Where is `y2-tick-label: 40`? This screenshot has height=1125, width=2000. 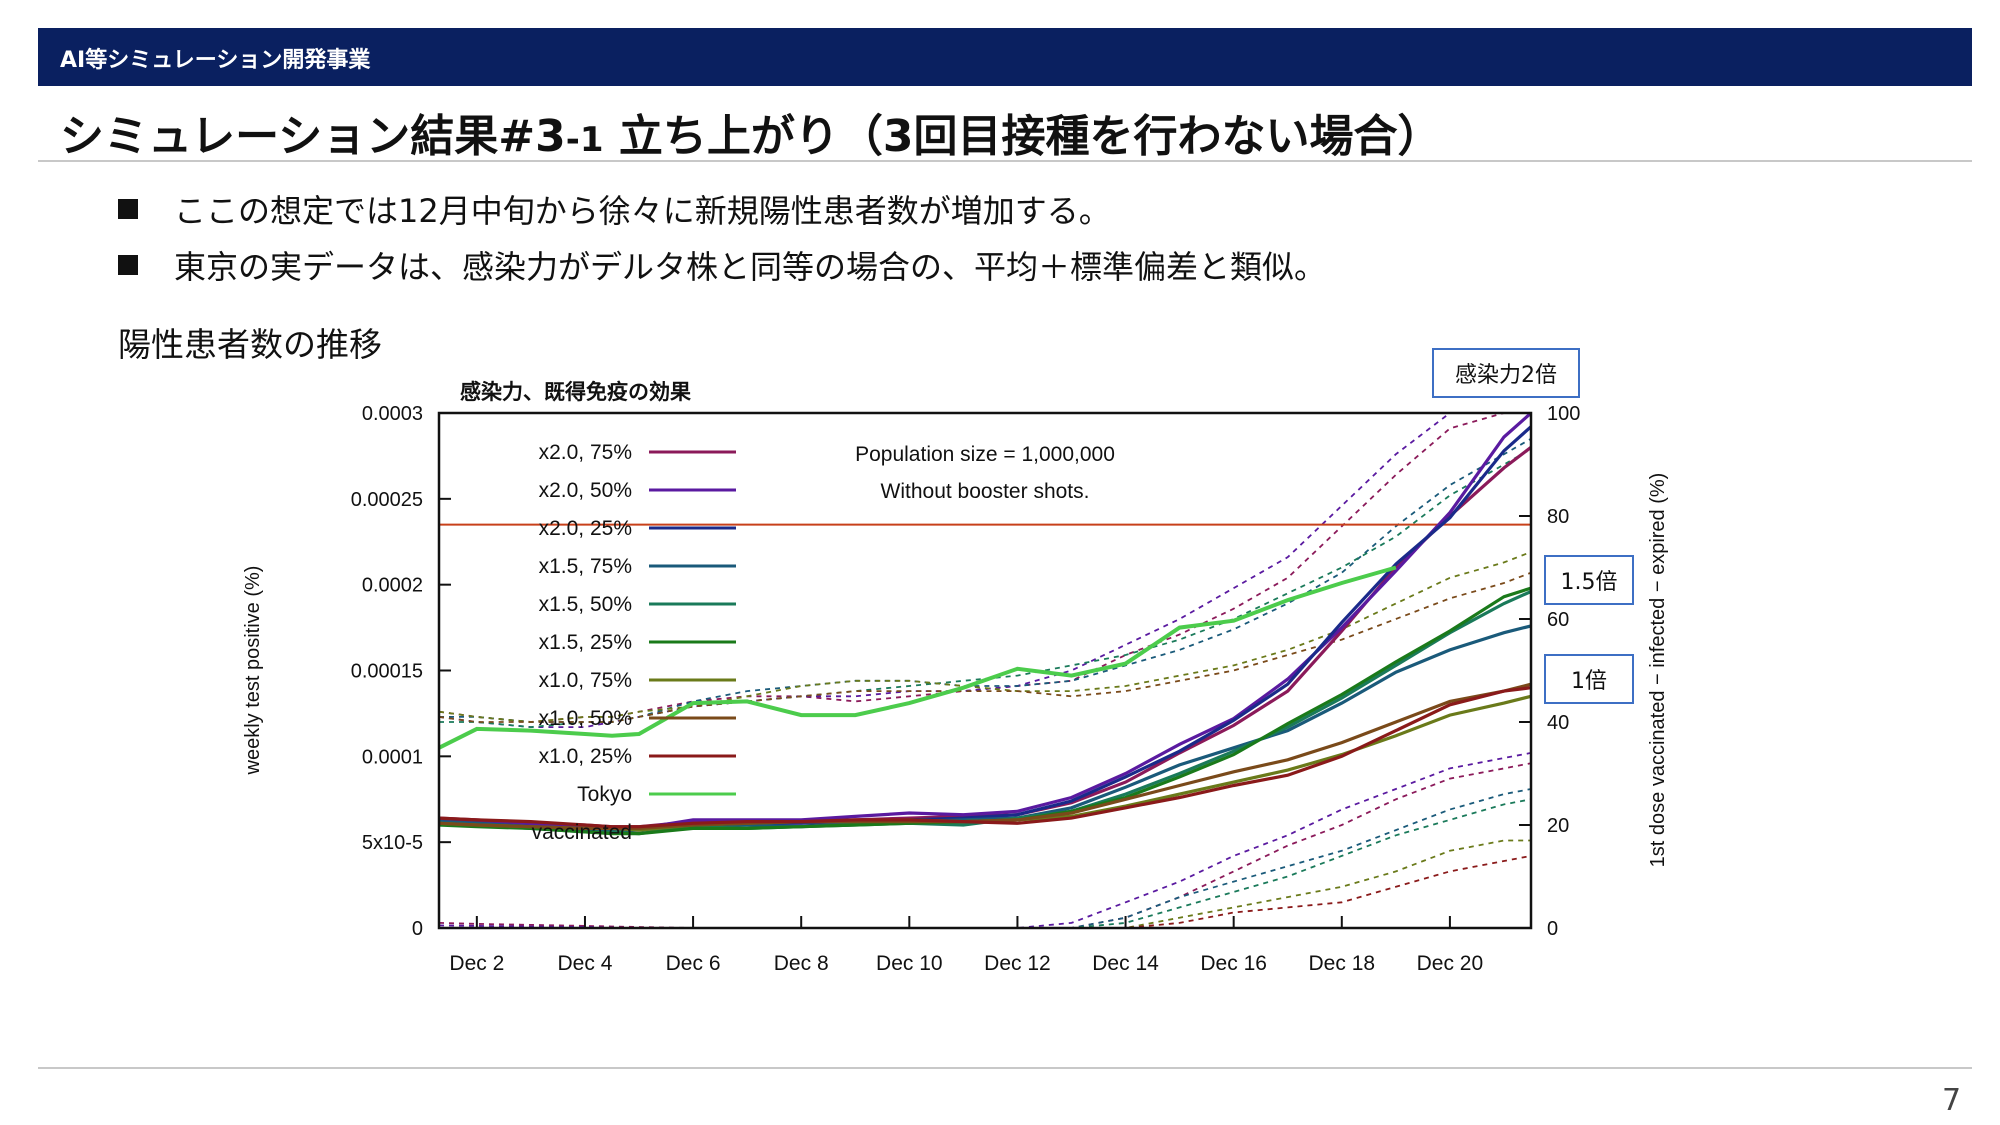
y2-tick-label: 40 is located at coordinates (1558, 723).